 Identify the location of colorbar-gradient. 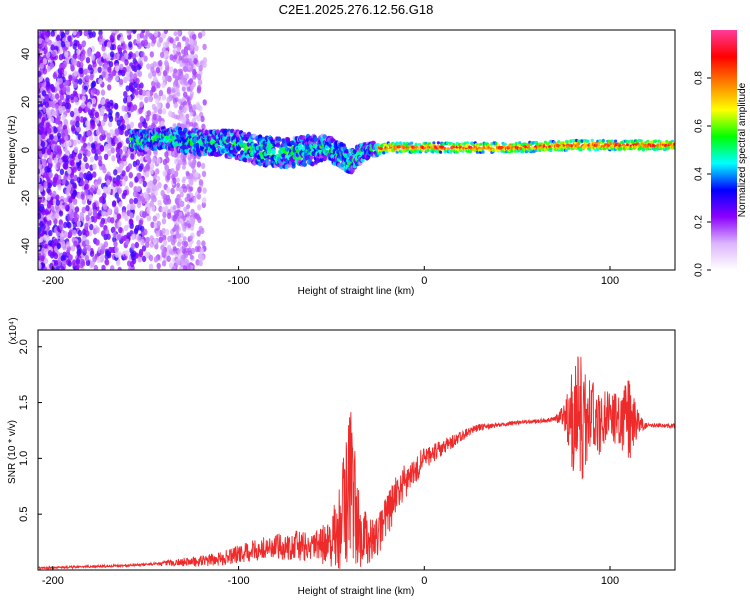
(724, 150).